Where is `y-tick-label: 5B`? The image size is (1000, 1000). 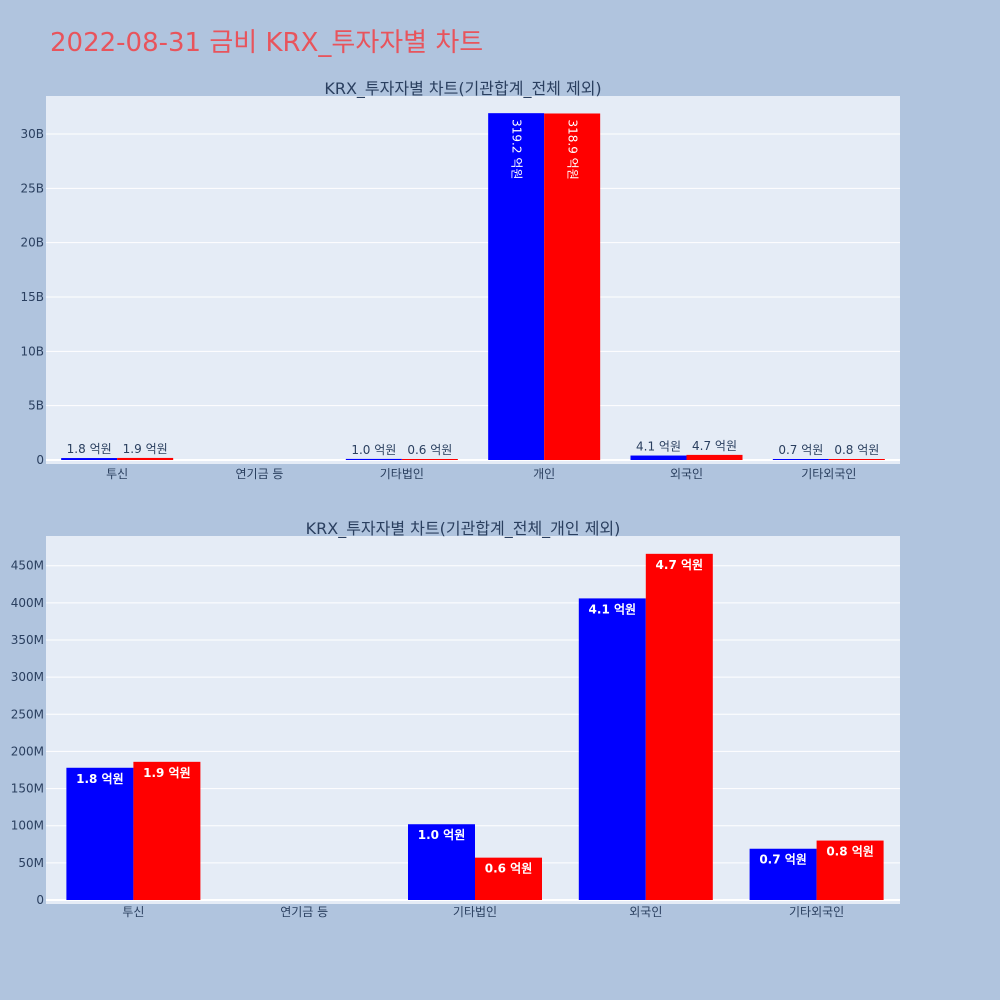
y-tick-label: 5B is located at coordinates (36, 406).